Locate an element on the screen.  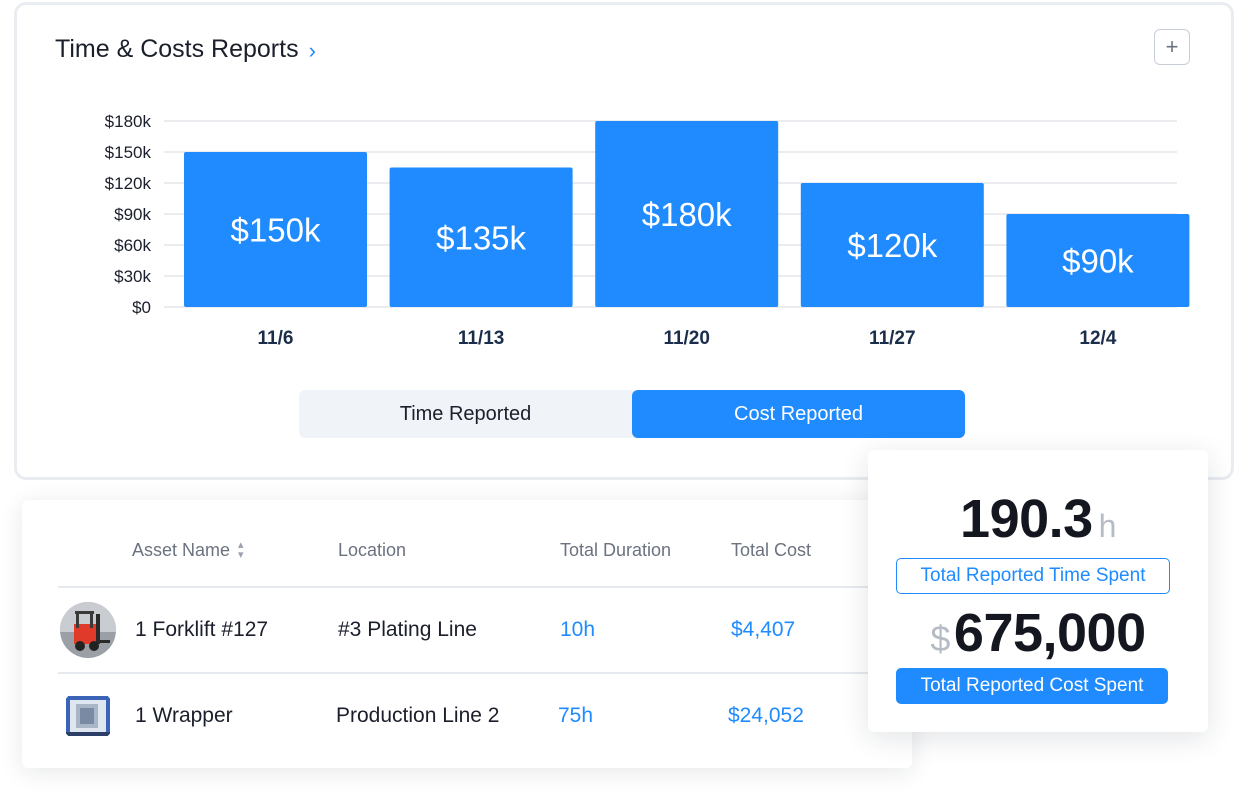
y-tick-label: $90k is located at coordinates (132, 214).